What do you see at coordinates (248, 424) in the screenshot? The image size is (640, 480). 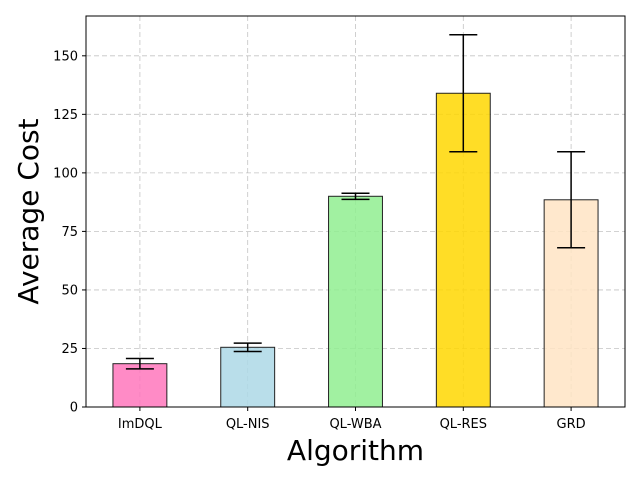 I see `x-tick-label: QL-NIS` at bounding box center [248, 424].